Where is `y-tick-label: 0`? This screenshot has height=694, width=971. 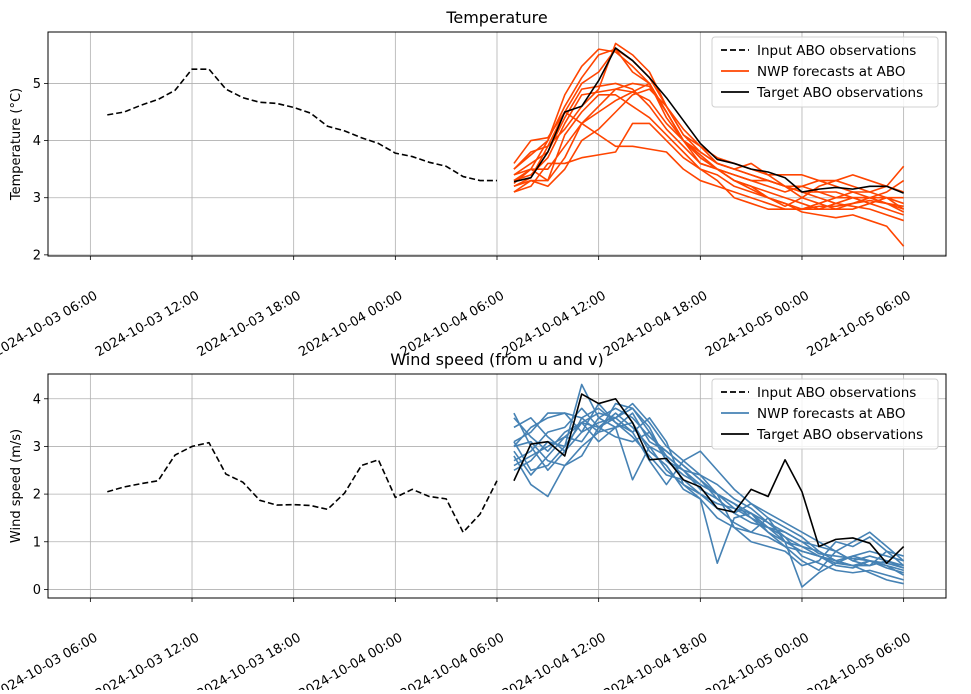 y-tick-label: 0 is located at coordinates (37, 590).